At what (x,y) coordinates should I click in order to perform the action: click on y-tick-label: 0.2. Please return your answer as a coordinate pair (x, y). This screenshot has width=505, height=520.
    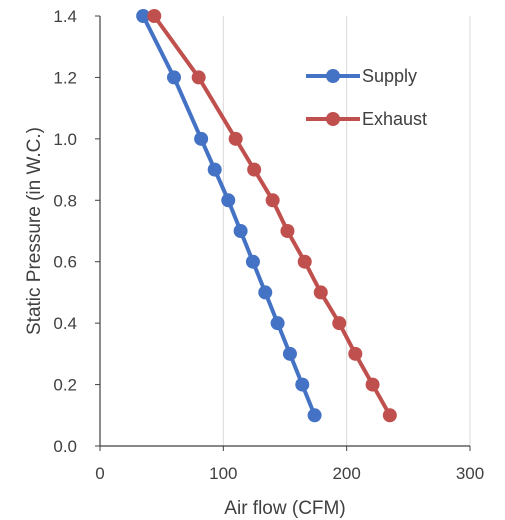
    Looking at the image, I should click on (65, 385).